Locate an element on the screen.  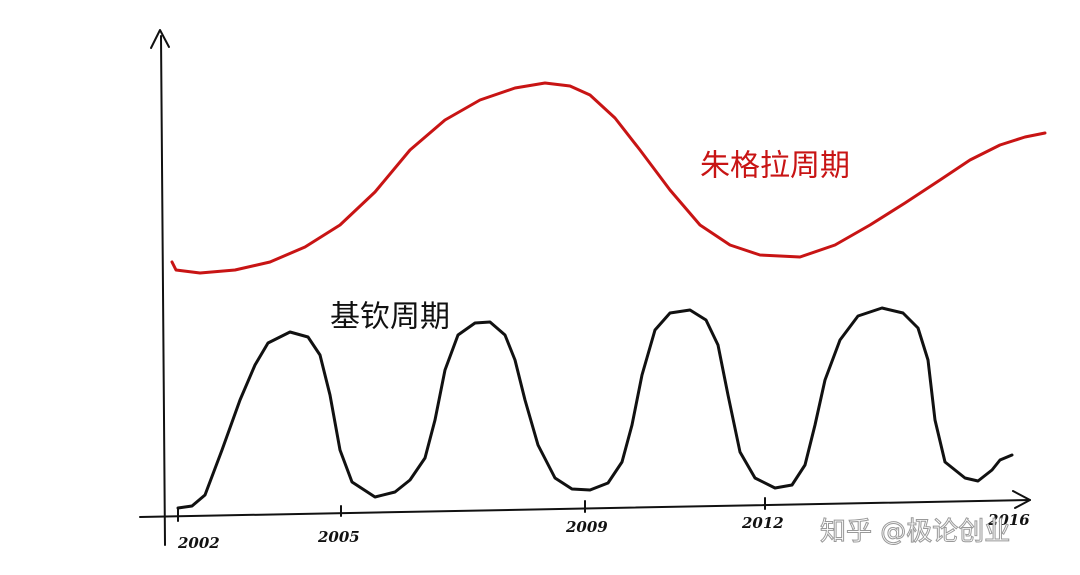
kitchin-label: 基钦周期 is located at coordinates (390, 317).